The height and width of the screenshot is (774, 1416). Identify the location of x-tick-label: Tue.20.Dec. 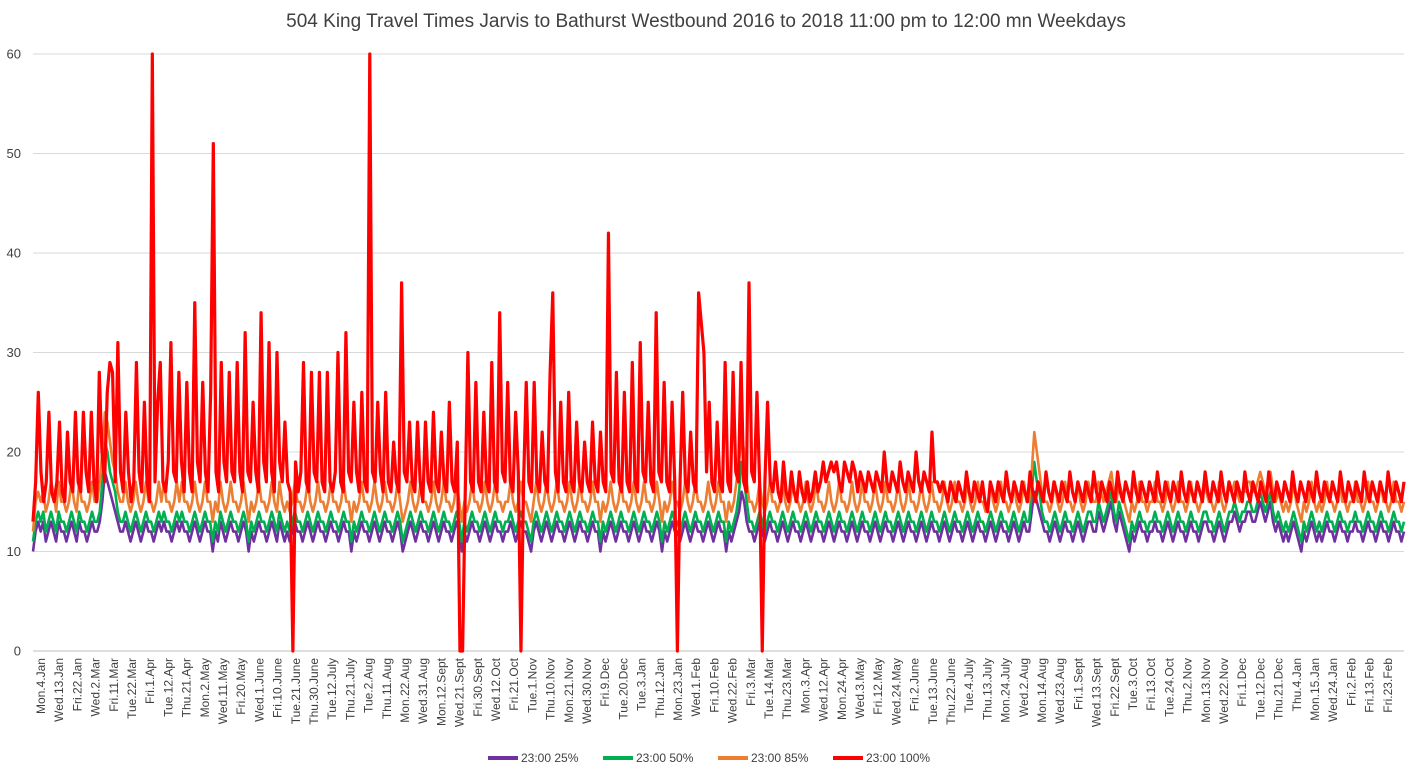
(623, 689).